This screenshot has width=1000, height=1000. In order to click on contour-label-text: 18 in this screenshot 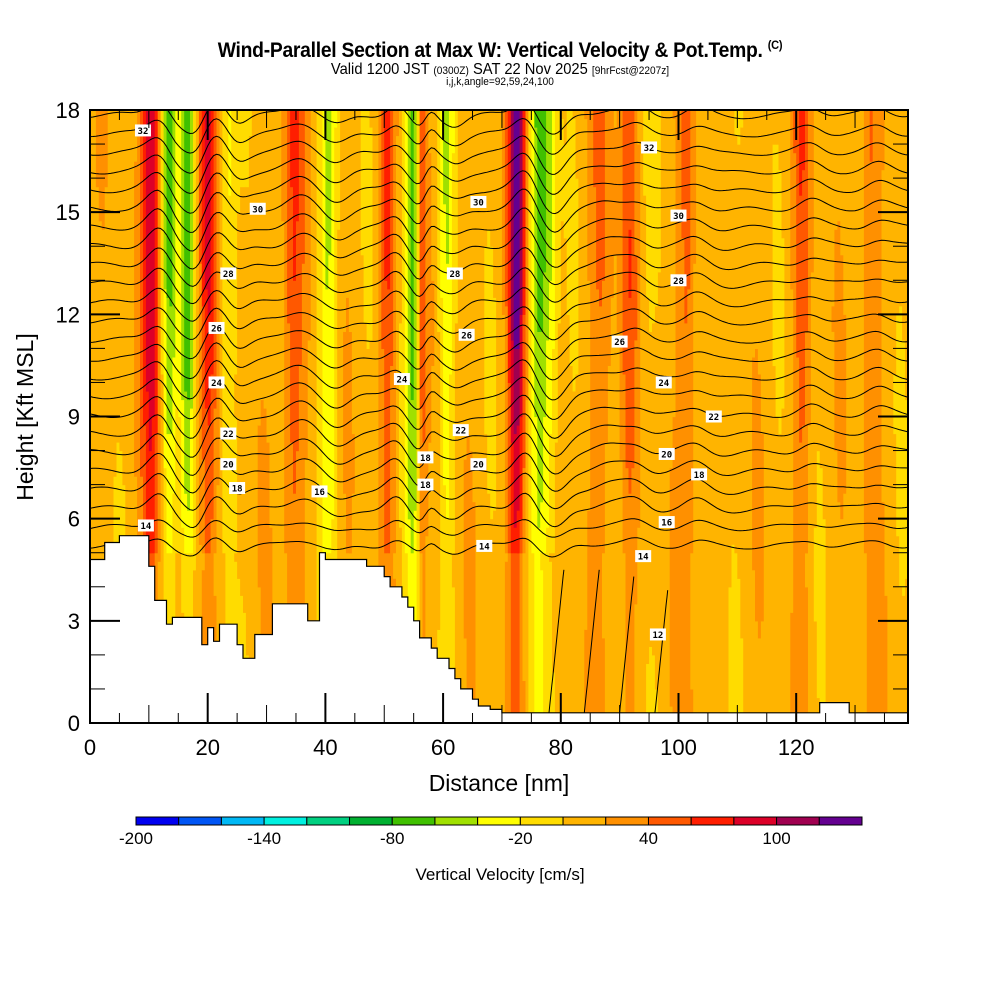, I will do `click(425, 486)`.